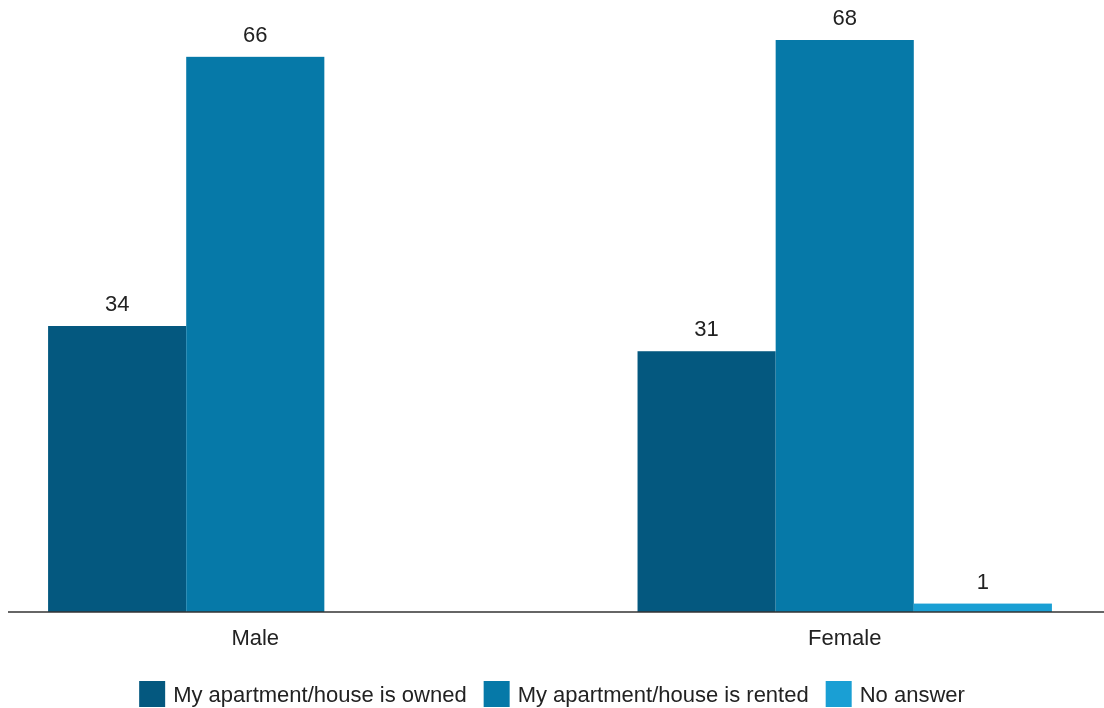 This screenshot has width=1104, height=708. I want to click on x-tick-label: Female, so click(845, 637).